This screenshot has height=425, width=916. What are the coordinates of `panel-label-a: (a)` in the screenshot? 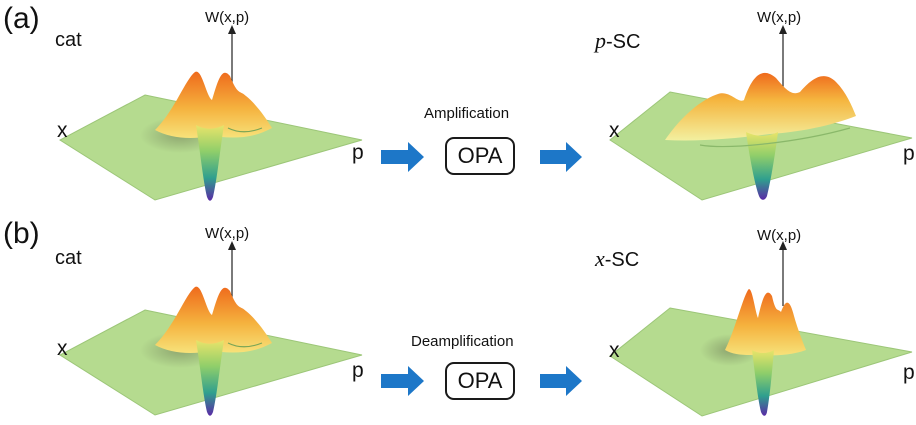 It's located at (21, 18).